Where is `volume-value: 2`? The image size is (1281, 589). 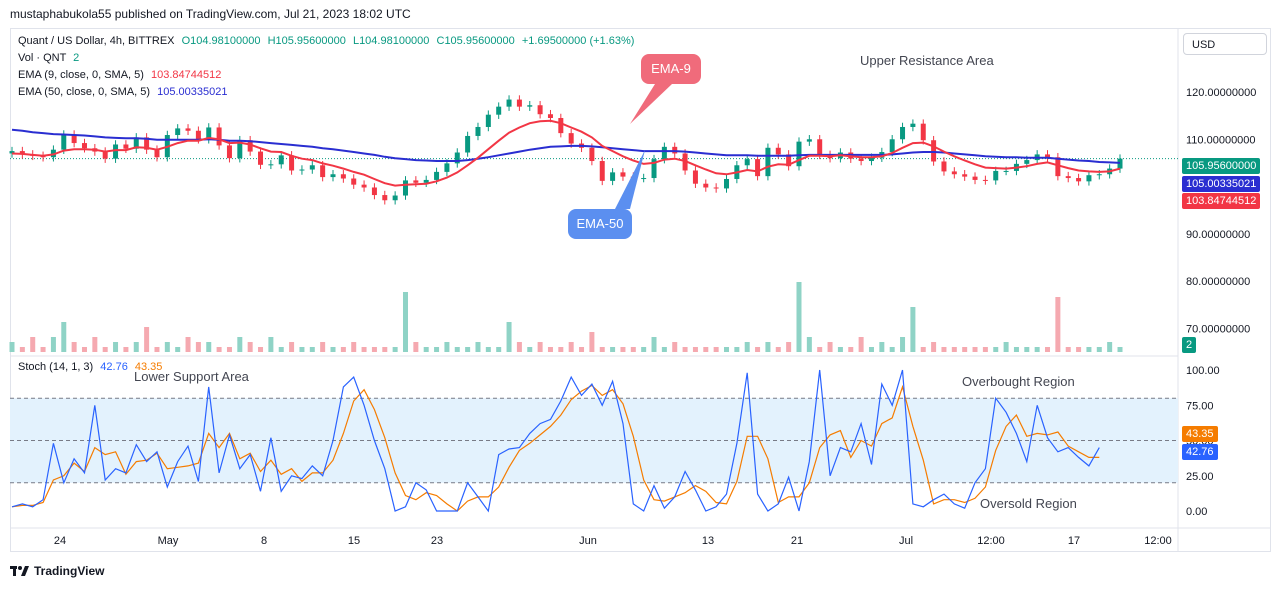
volume-value: 2 is located at coordinates (76, 58).